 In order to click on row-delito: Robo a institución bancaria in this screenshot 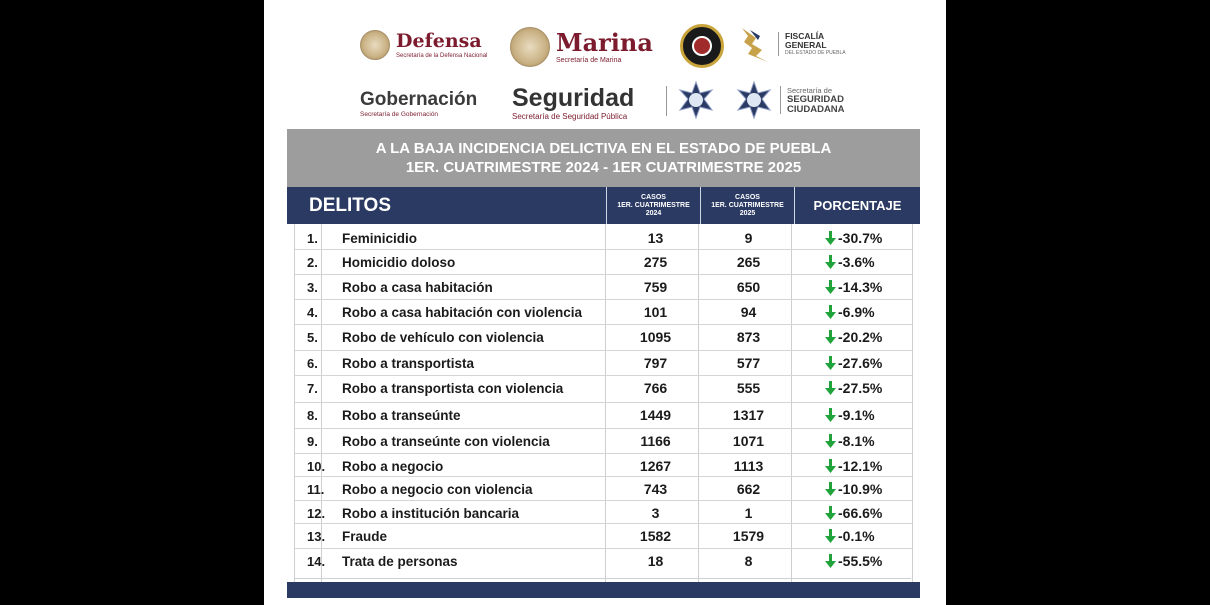, I will do `click(431, 513)`.